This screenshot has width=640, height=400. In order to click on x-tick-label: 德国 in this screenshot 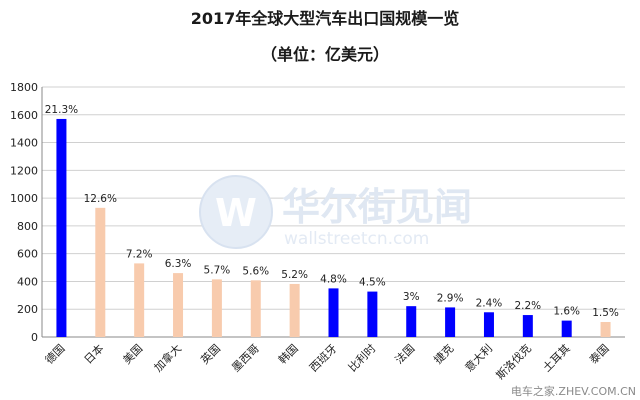, I will do `click(54, 353)`.